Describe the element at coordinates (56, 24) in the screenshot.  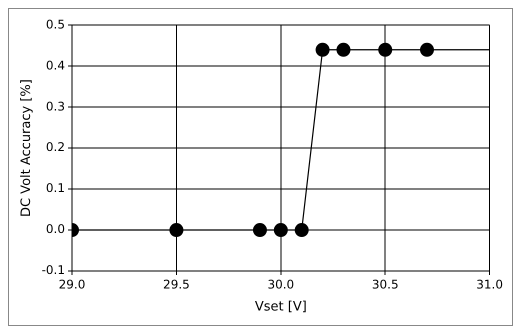
I see `y-tick-label: 0.5` at that location.